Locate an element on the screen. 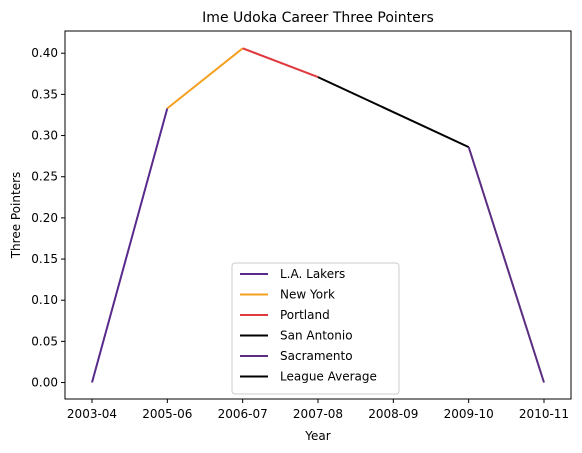  y-tick-label: 0.05 is located at coordinates (44, 341).